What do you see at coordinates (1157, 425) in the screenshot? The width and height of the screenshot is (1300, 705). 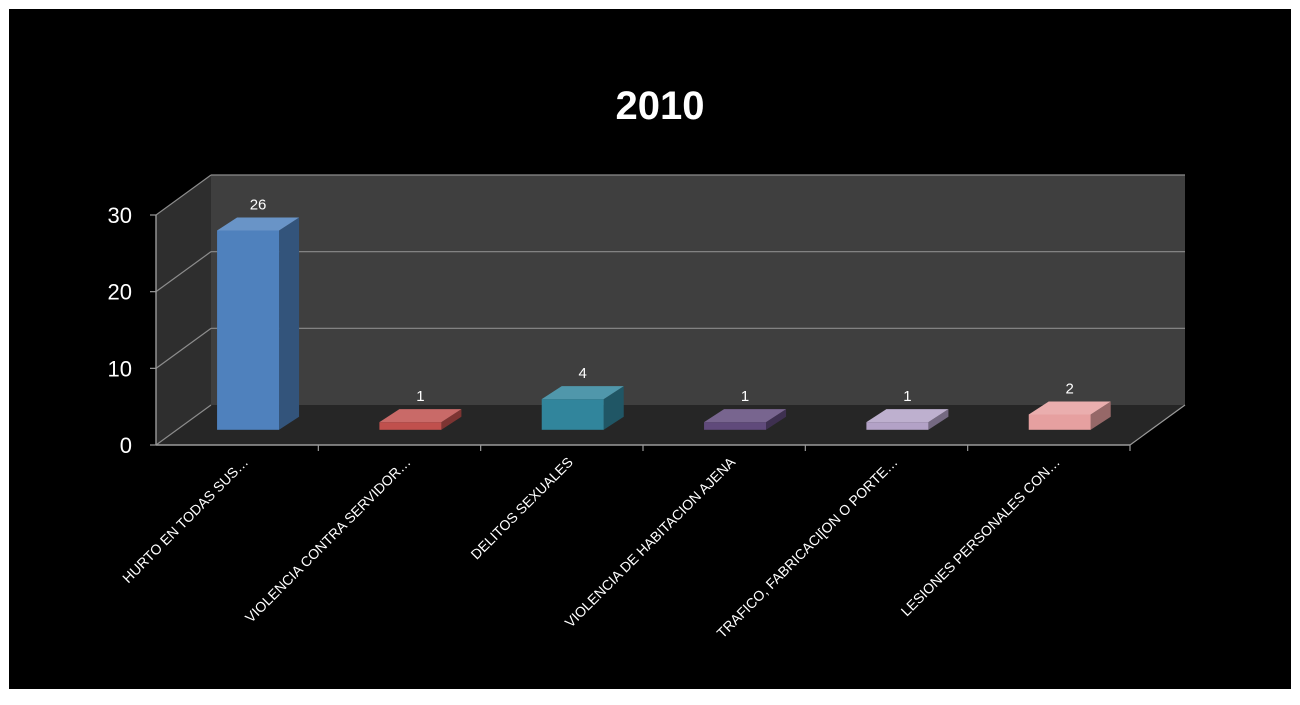 I see `floor-edge` at bounding box center [1157, 425].